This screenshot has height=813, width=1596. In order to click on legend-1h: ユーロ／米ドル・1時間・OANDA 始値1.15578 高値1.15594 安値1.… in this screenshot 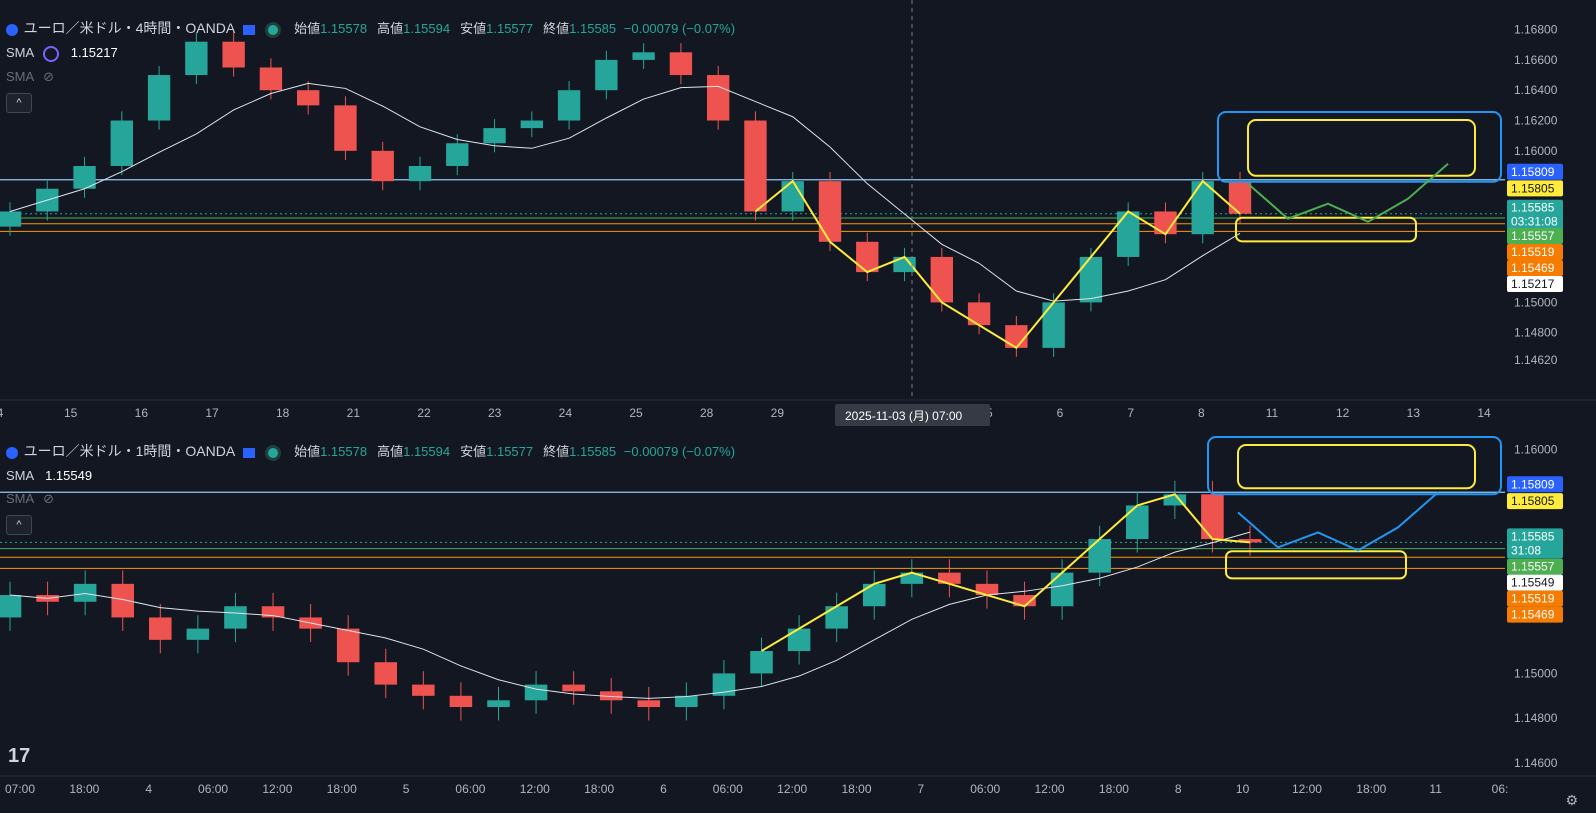, I will do `click(370, 451)`.